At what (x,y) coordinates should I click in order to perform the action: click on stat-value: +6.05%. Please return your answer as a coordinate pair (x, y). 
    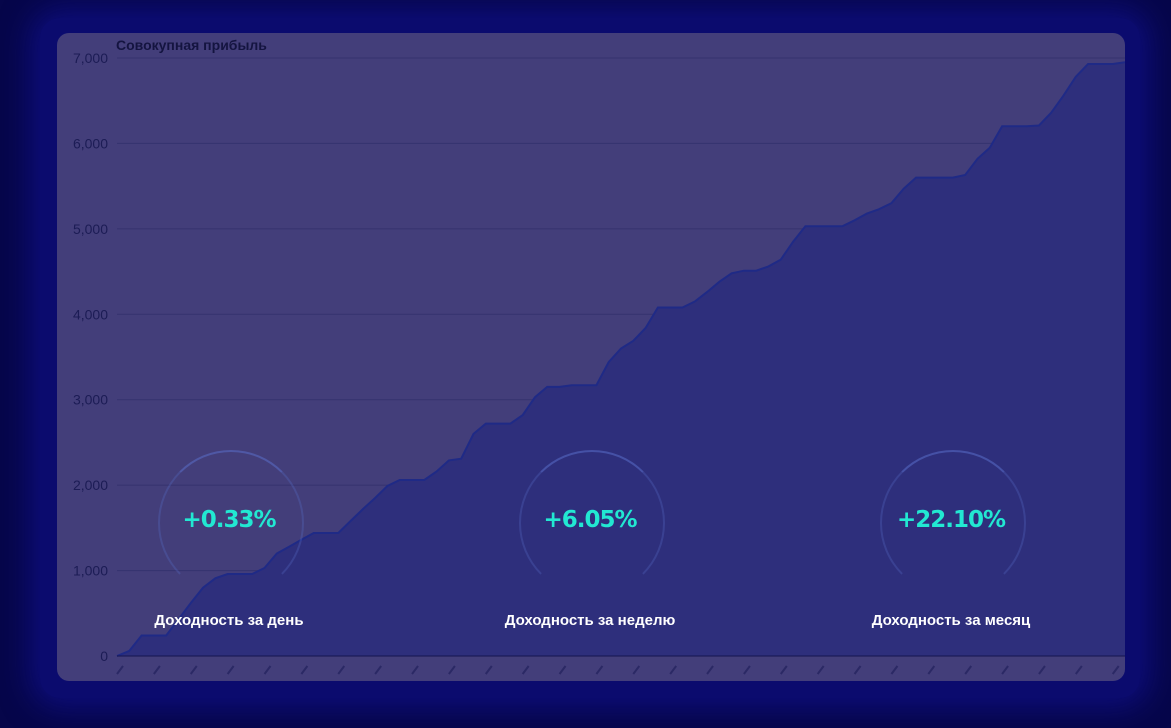
    Looking at the image, I should click on (590, 520).